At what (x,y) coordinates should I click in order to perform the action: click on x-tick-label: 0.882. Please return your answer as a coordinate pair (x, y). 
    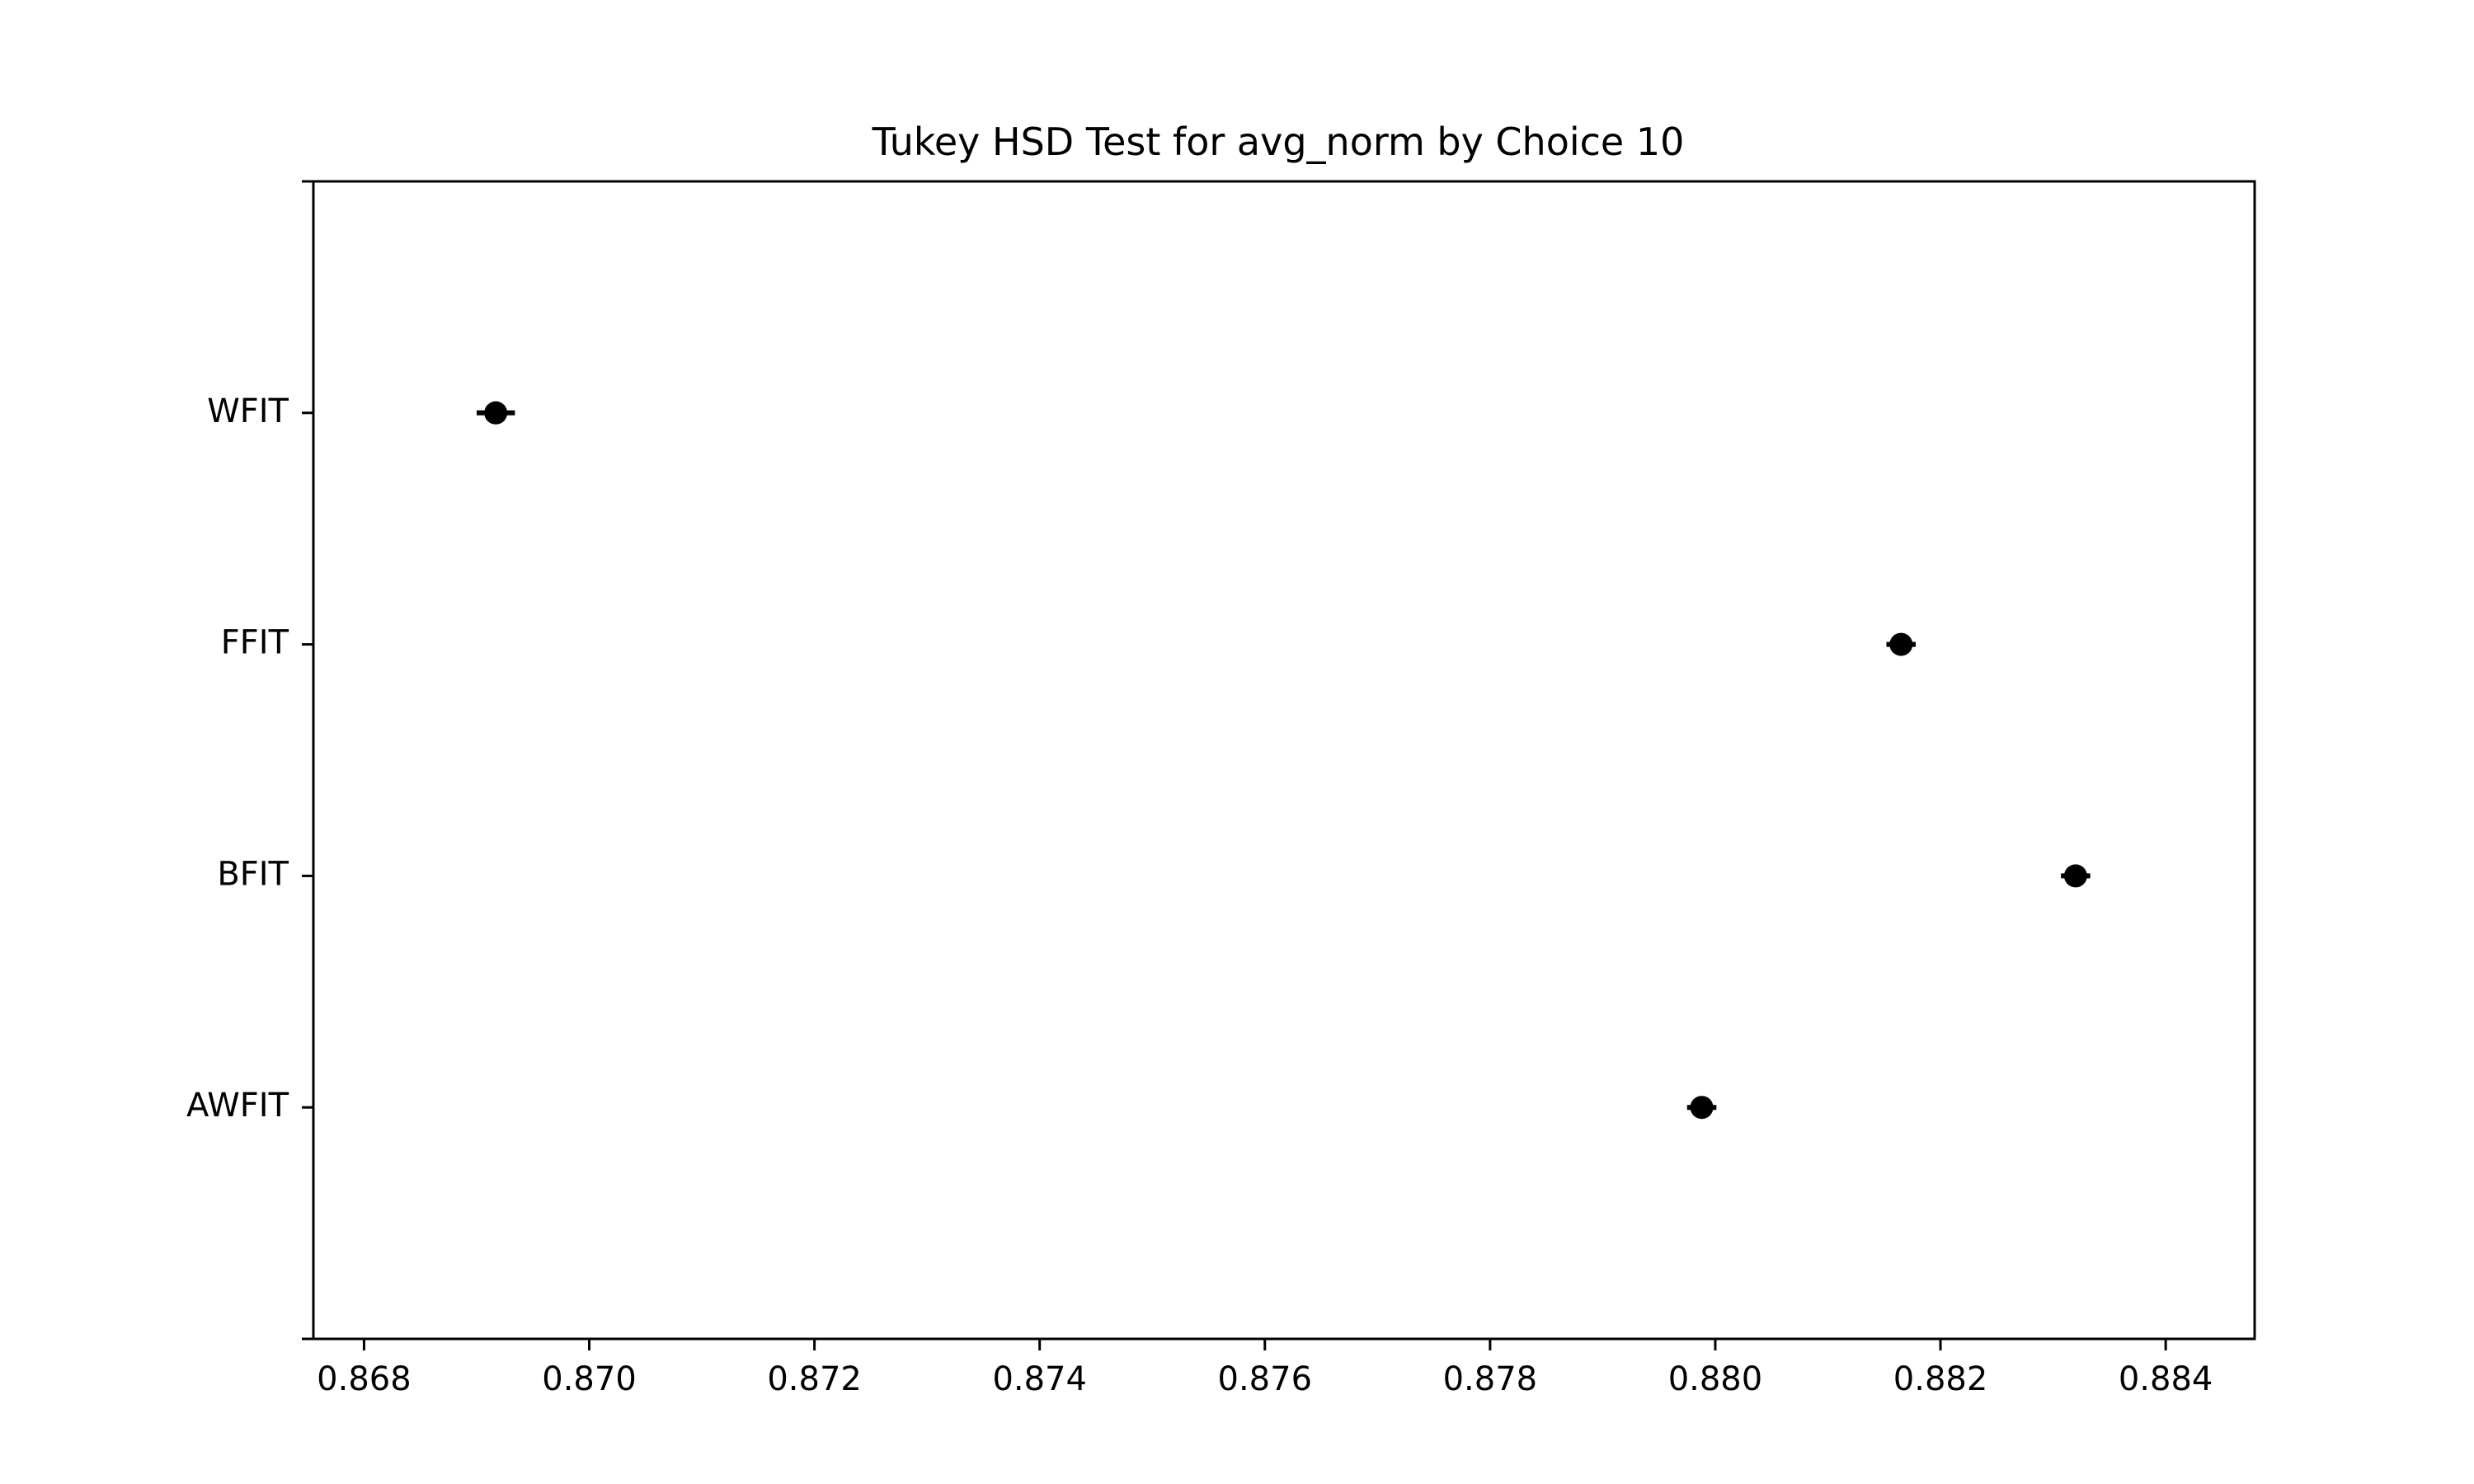
    Looking at the image, I should click on (1940, 1379).